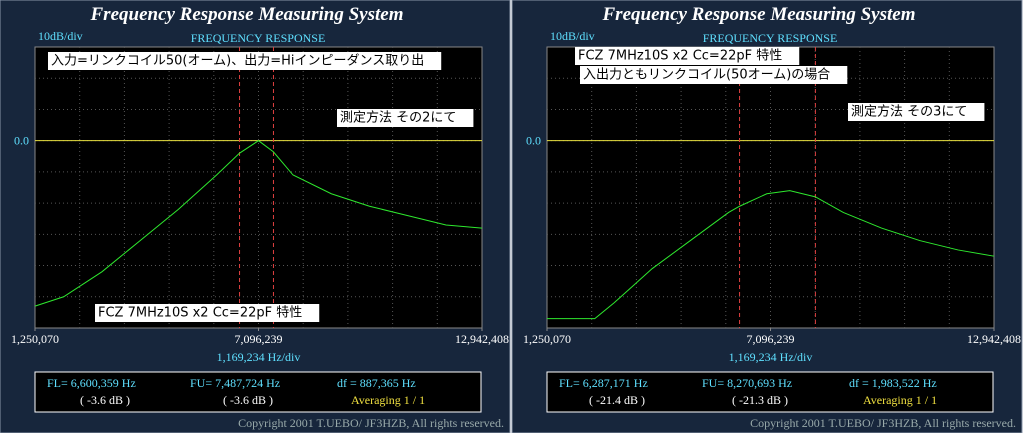  Describe the element at coordinates (760, 400) in the screenshot. I see `cursor-level: ( -21.3 dB )` at that location.